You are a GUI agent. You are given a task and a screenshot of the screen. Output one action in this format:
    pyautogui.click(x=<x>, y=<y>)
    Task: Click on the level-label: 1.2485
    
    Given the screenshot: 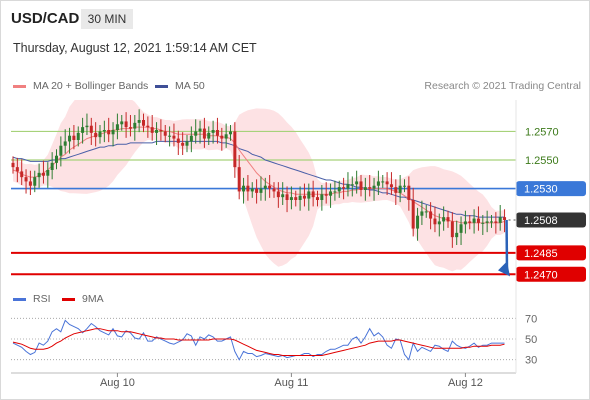 What is the action you would take?
    pyautogui.click(x=541, y=254)
    